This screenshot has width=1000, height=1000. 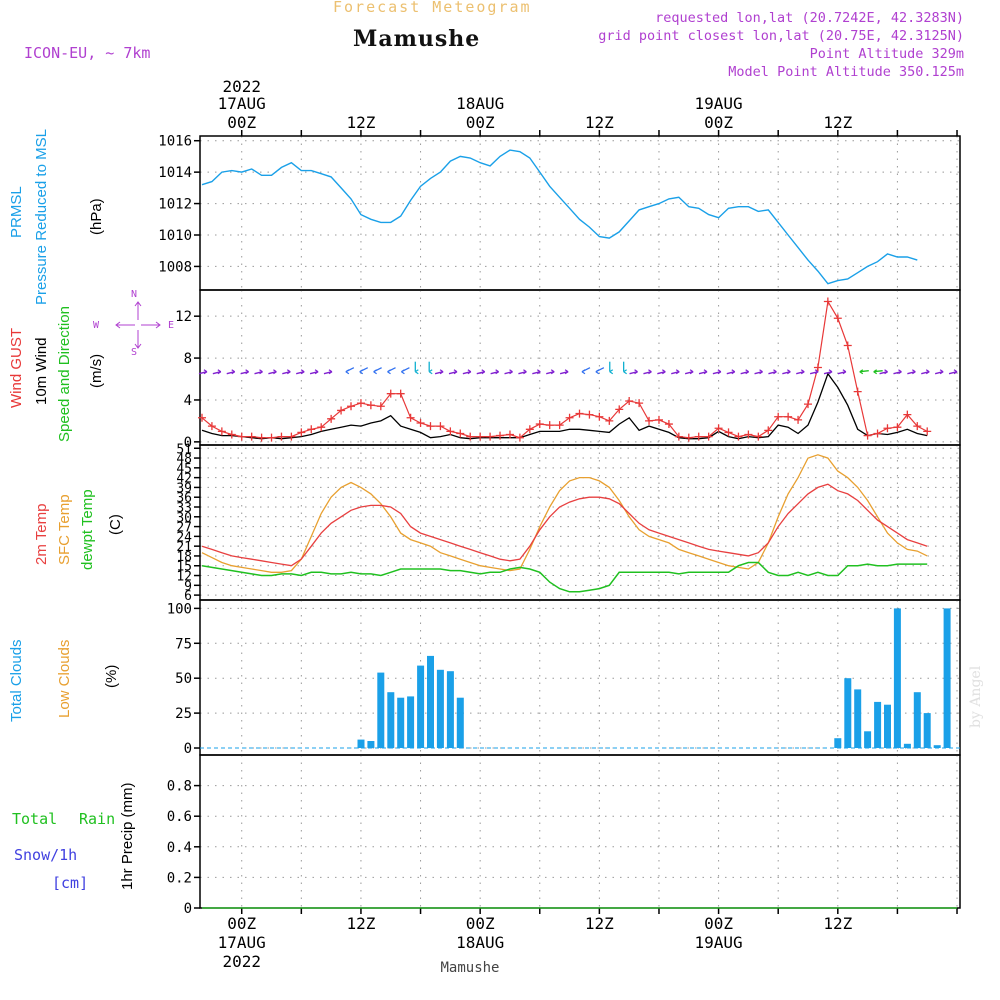 I want to click on panel-frame, so click(x=580, y=367).